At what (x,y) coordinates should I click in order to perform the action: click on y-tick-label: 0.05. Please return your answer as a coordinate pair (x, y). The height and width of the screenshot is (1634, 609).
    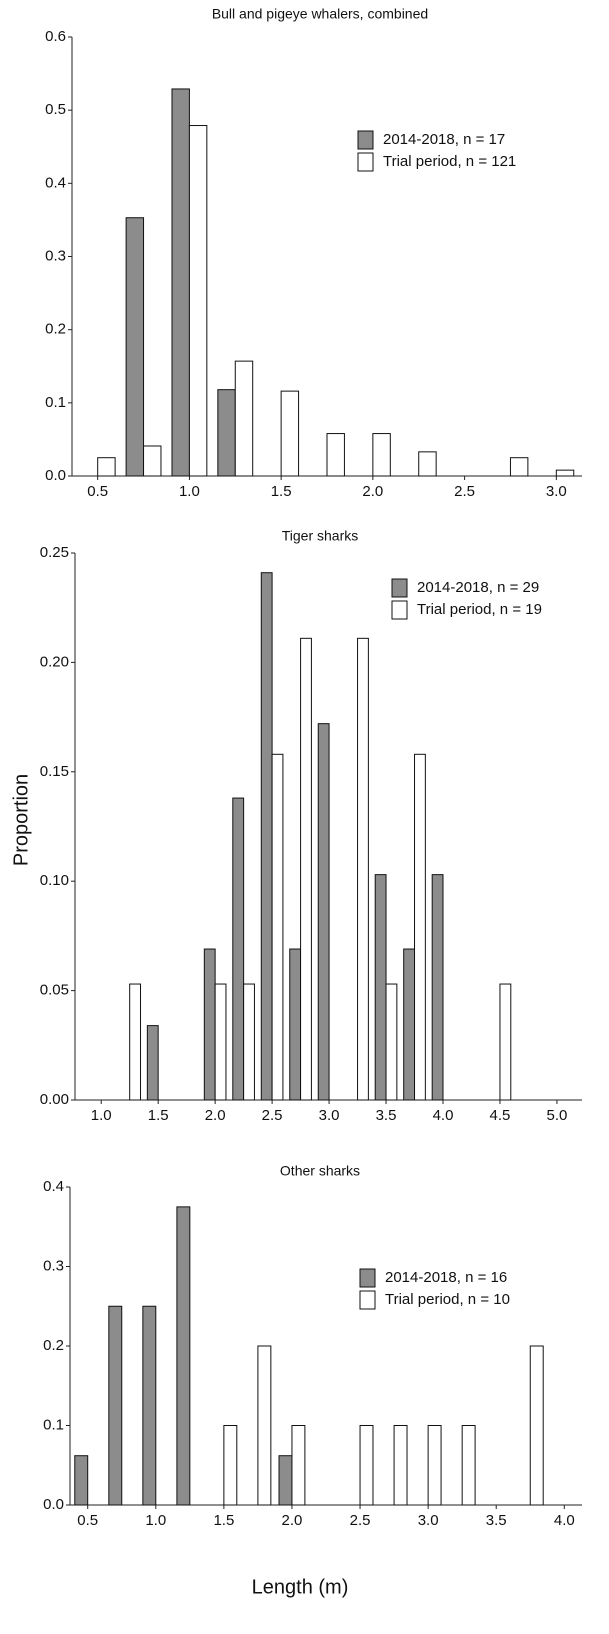
    Looking at the image, I should click on (54, 990).